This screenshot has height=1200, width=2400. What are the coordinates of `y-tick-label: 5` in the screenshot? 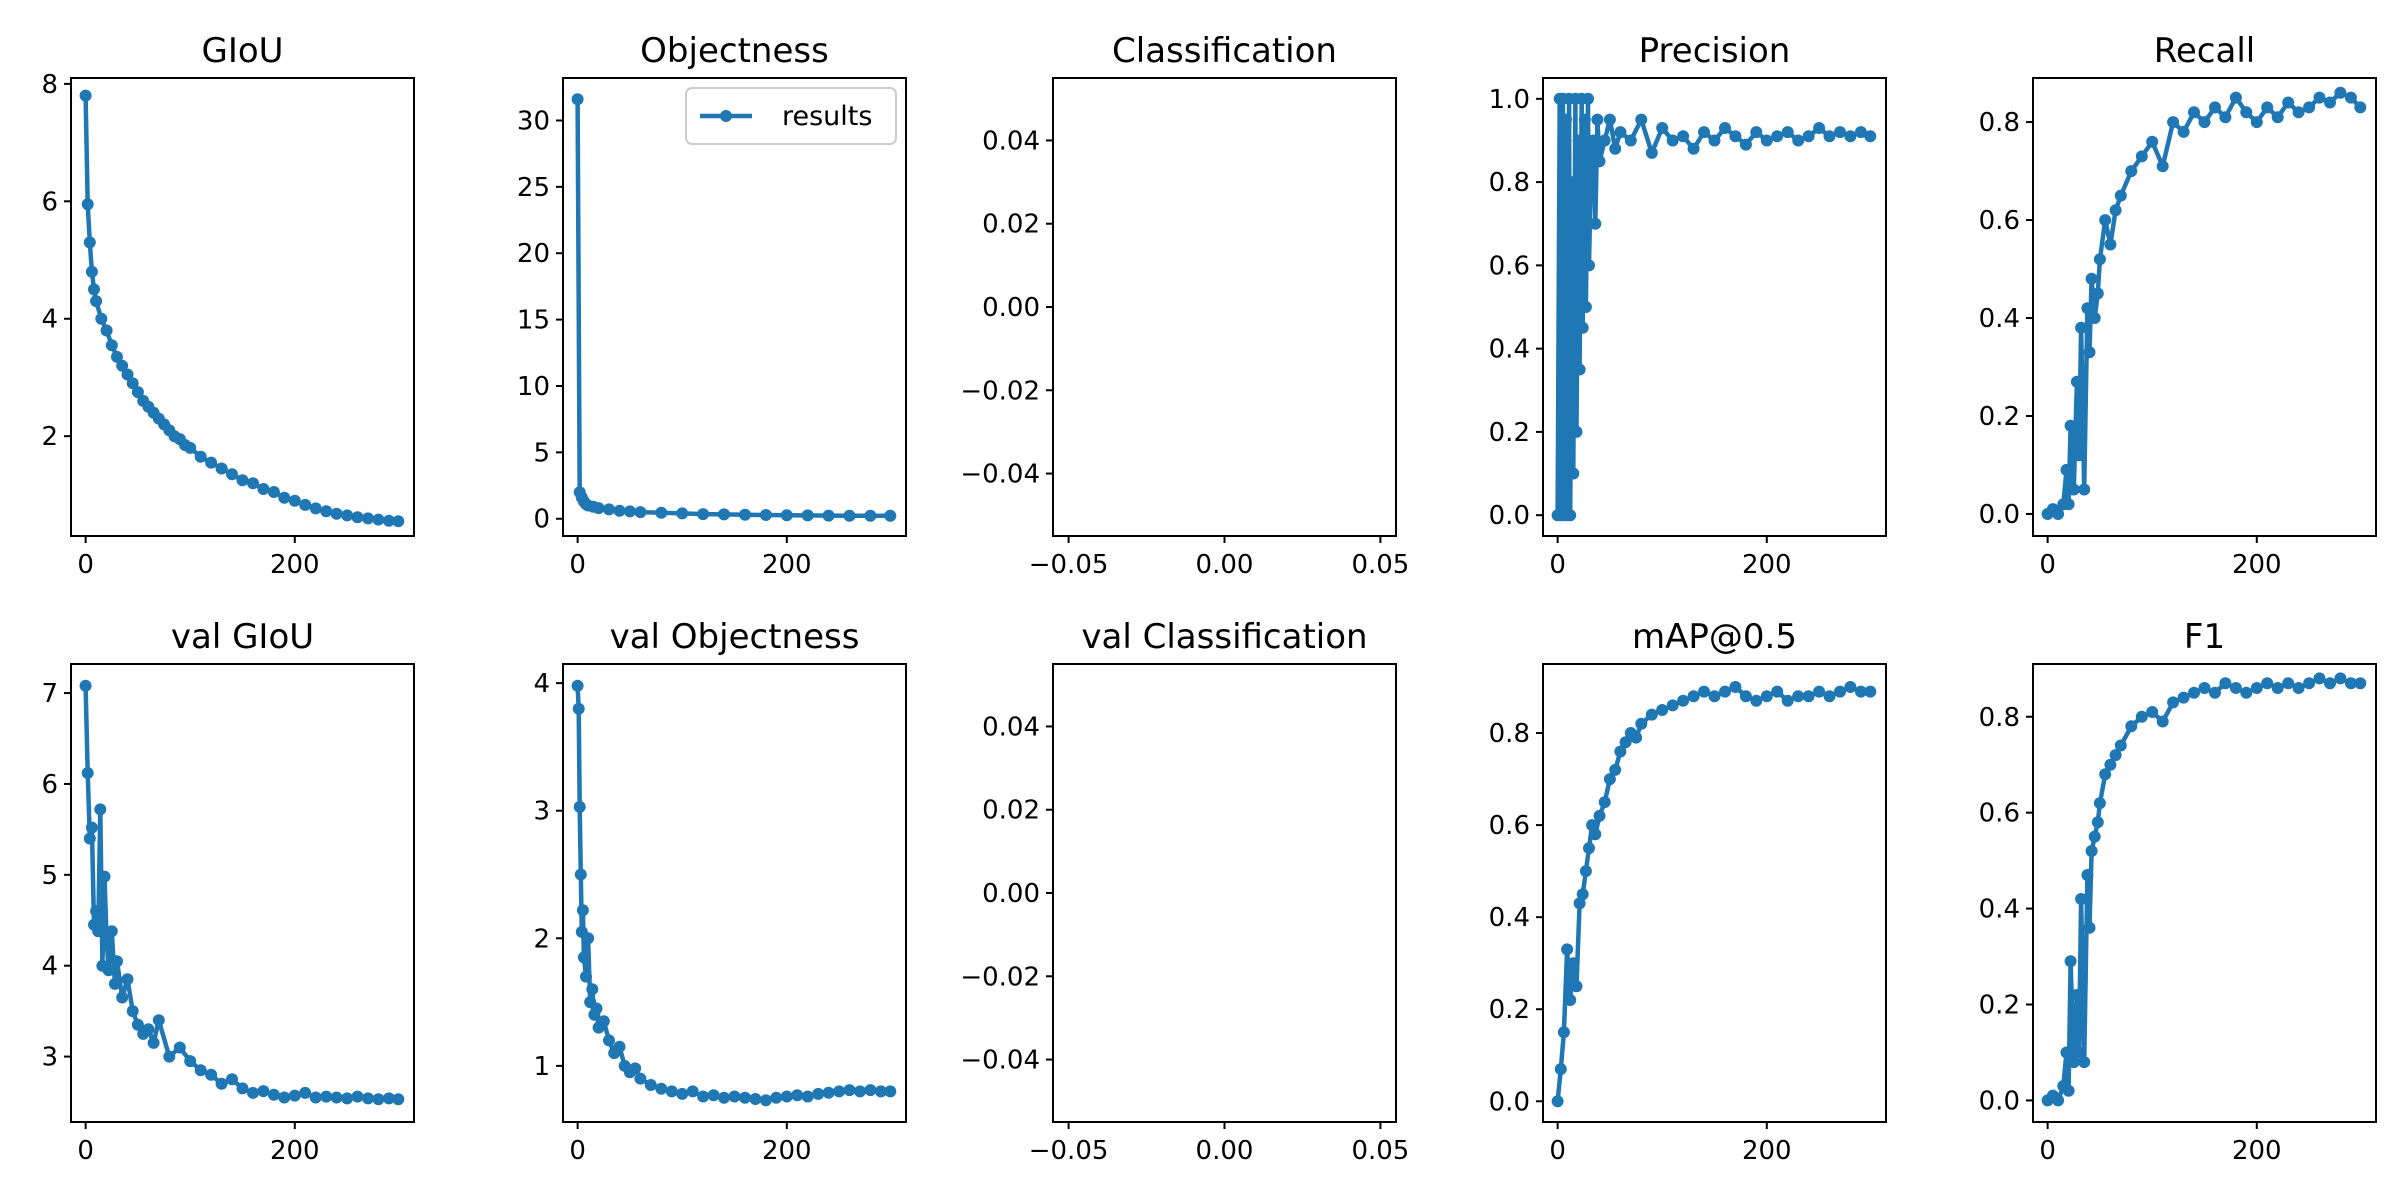 It's located at (541, 453).